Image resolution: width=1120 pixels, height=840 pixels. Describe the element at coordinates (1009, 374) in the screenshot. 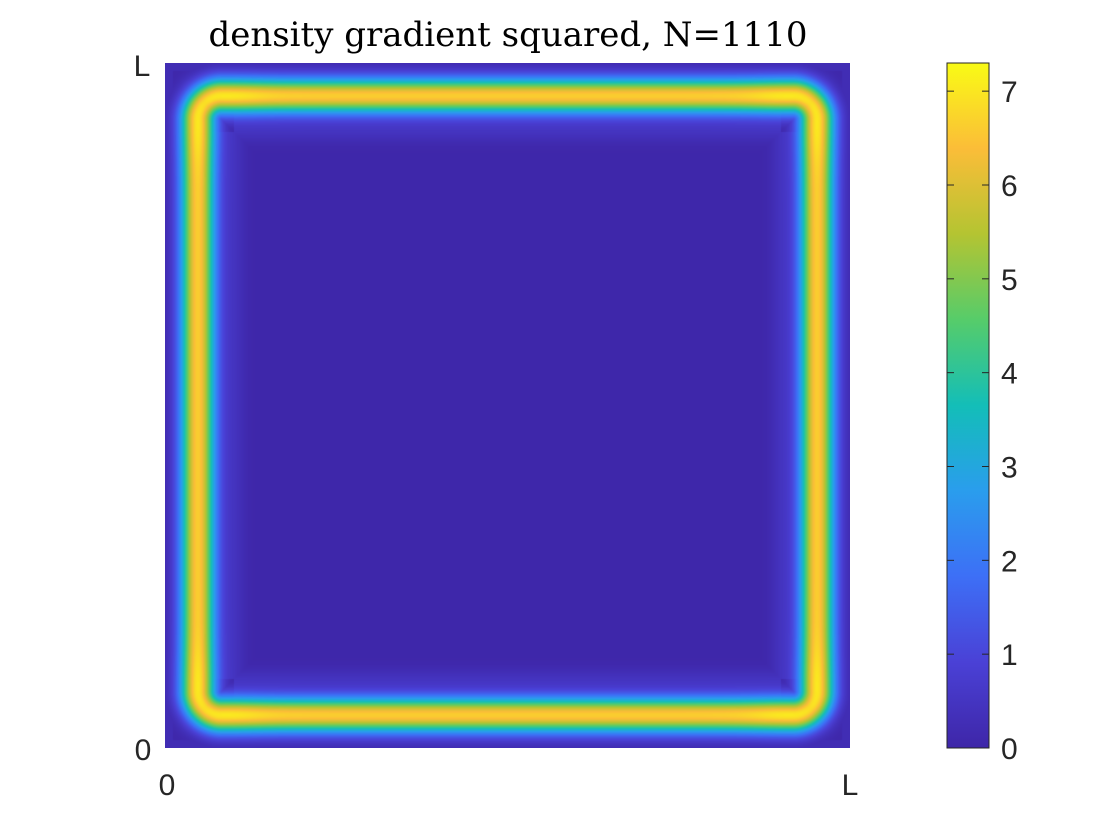

I see `colorbar-tick-label: 4` at that location.